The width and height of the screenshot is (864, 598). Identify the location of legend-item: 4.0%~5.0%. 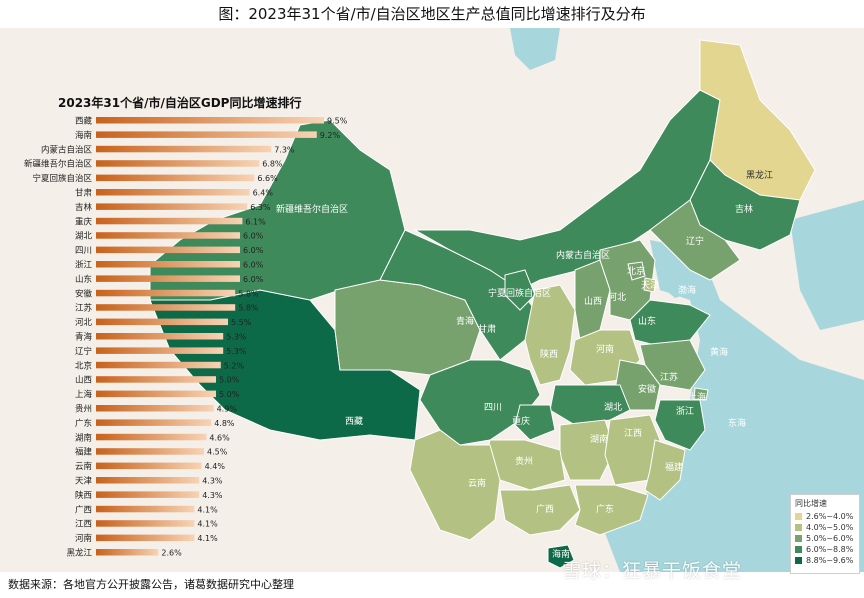
(825, 527).